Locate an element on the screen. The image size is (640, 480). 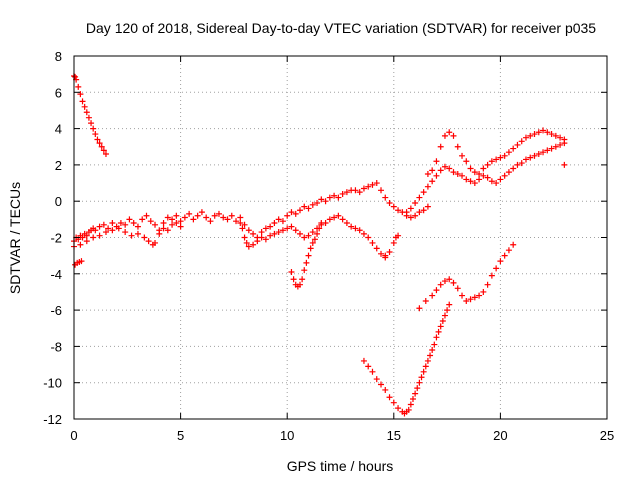
x-tick-label: 0 is located at coordinates (73, 435).